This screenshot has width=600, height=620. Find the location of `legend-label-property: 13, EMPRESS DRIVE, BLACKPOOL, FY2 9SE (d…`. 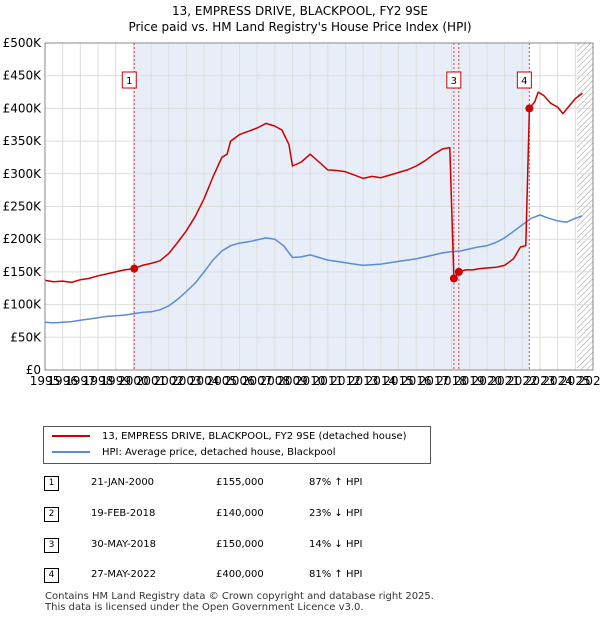

legend-label-property: 13, EMPRESS DRIVE, BLACKPOOL, FY2 9SE (d… is located at coordinates (254, 436).